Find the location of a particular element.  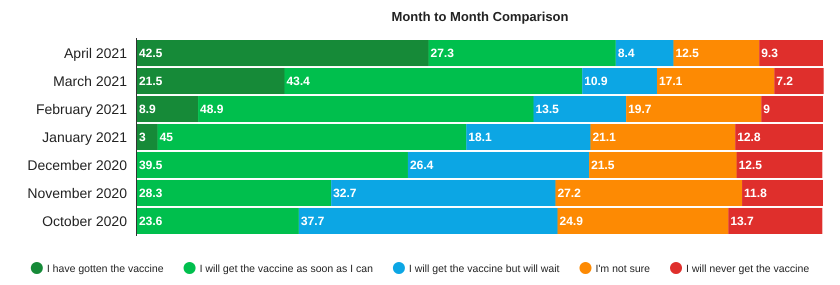

data-label: 21.1 is located at coordinates (604, 137).